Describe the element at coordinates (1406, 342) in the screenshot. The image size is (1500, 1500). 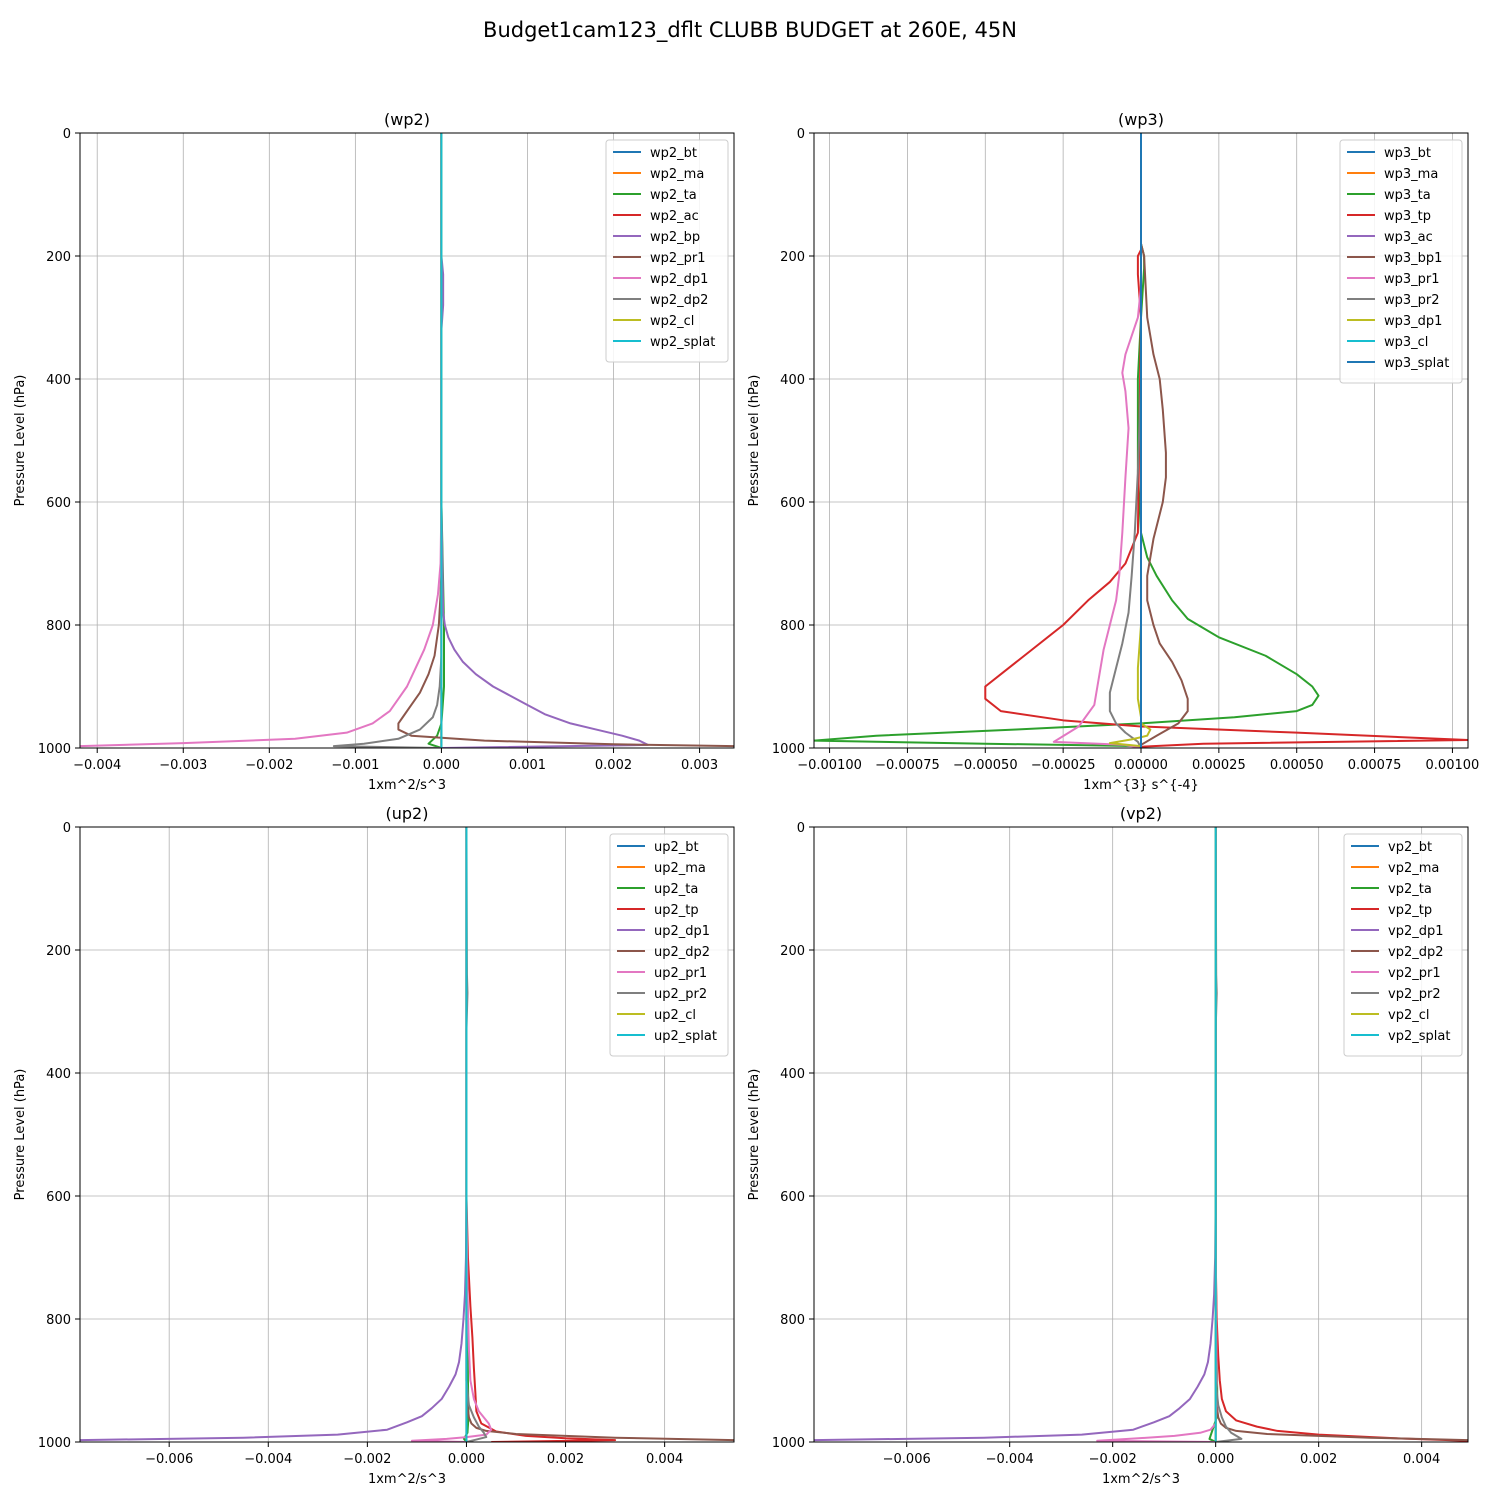
I see `legend-label-wp3_cl: wp3_cl` at that location.